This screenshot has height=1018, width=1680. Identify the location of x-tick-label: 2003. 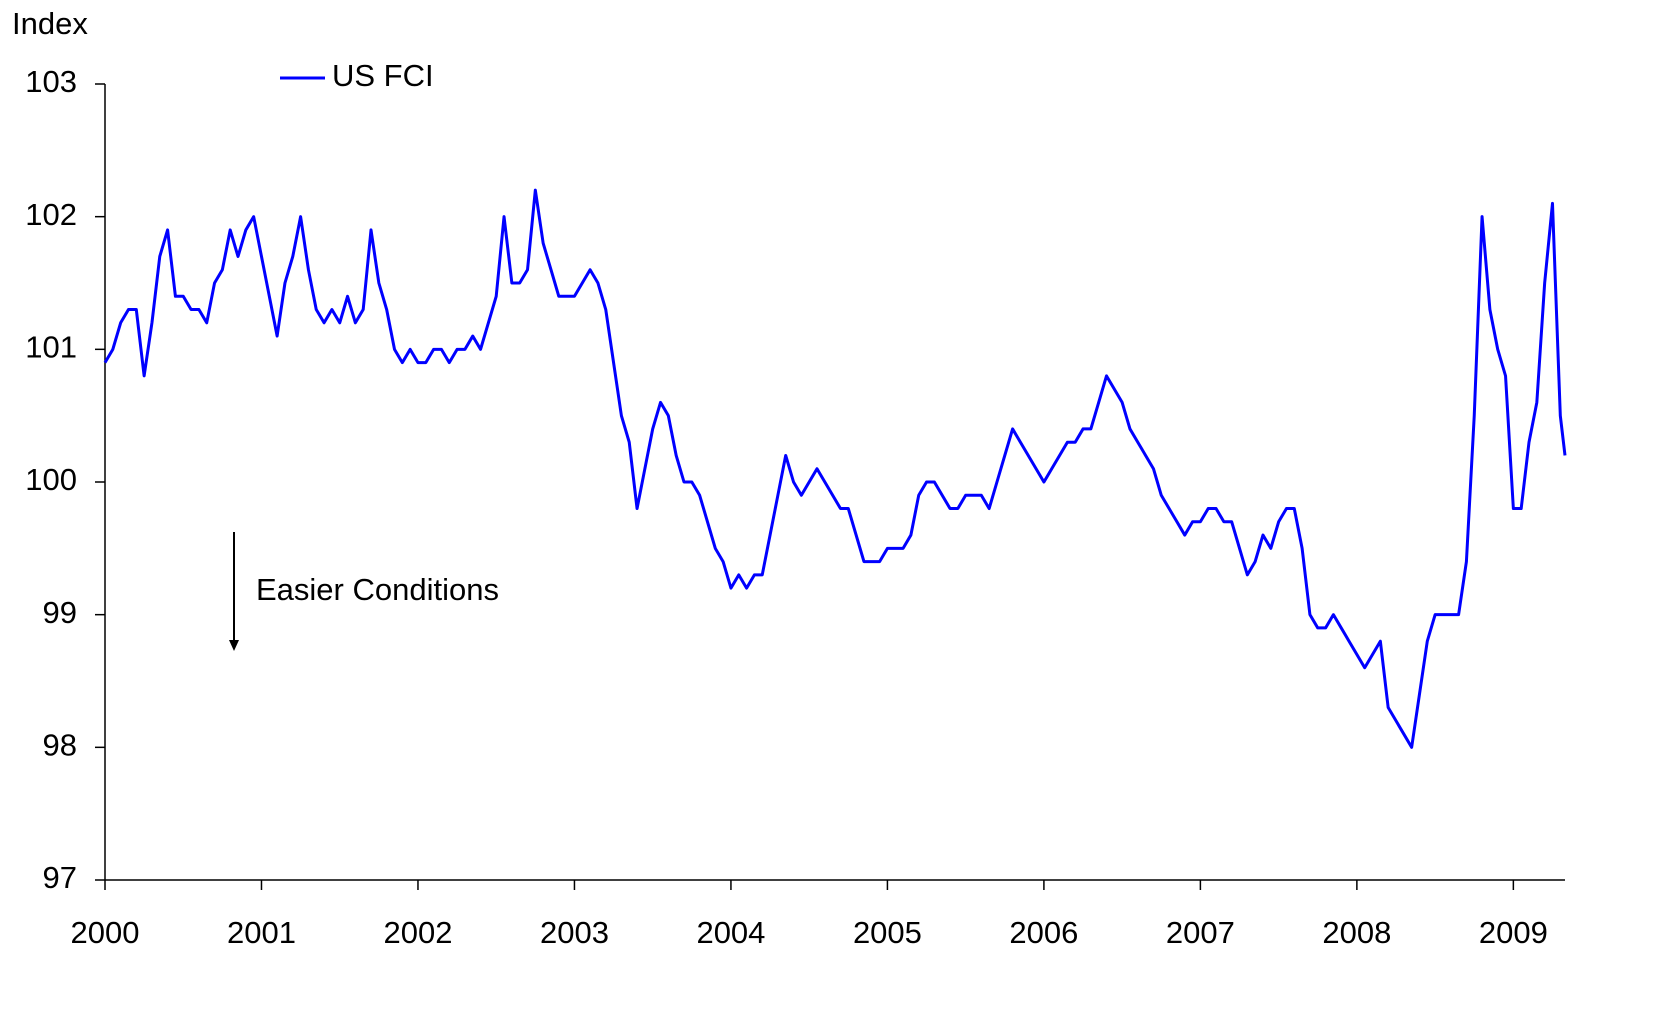
(574, 932).